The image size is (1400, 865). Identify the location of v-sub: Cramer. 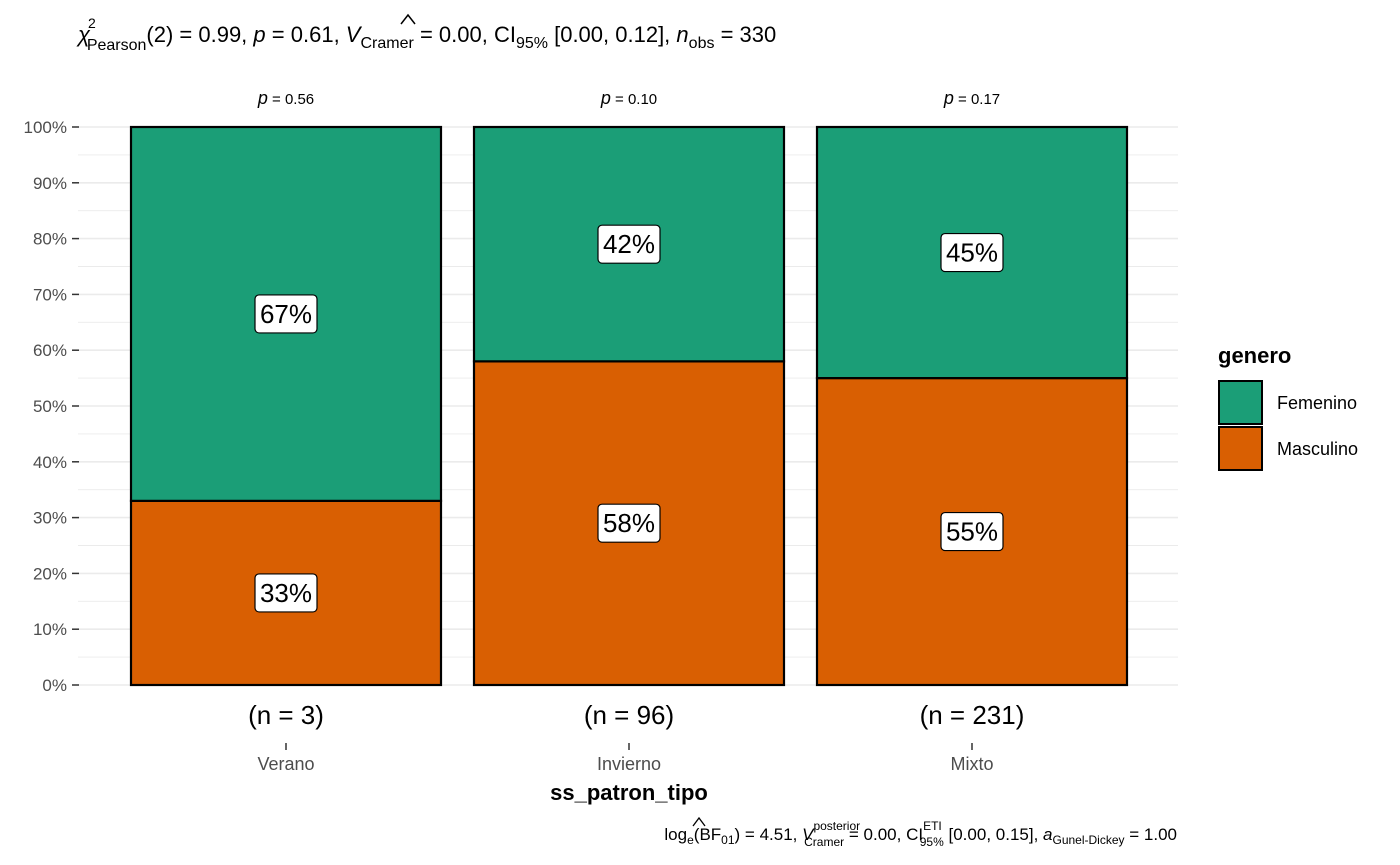
(387, 43).